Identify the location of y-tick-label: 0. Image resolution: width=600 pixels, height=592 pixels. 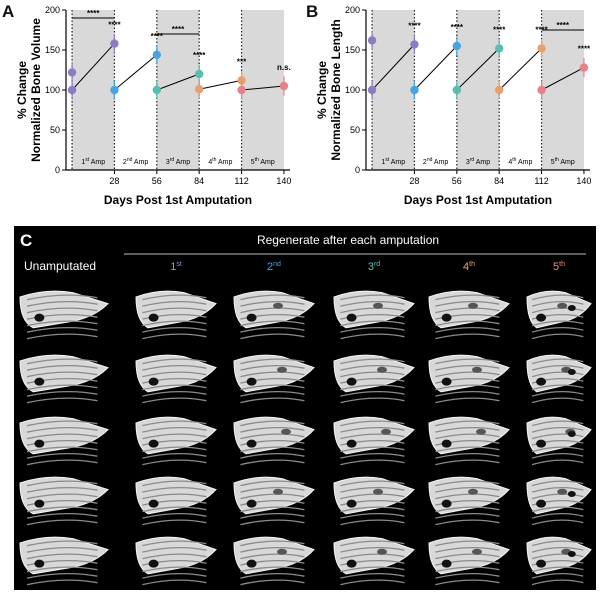
(57, 170).